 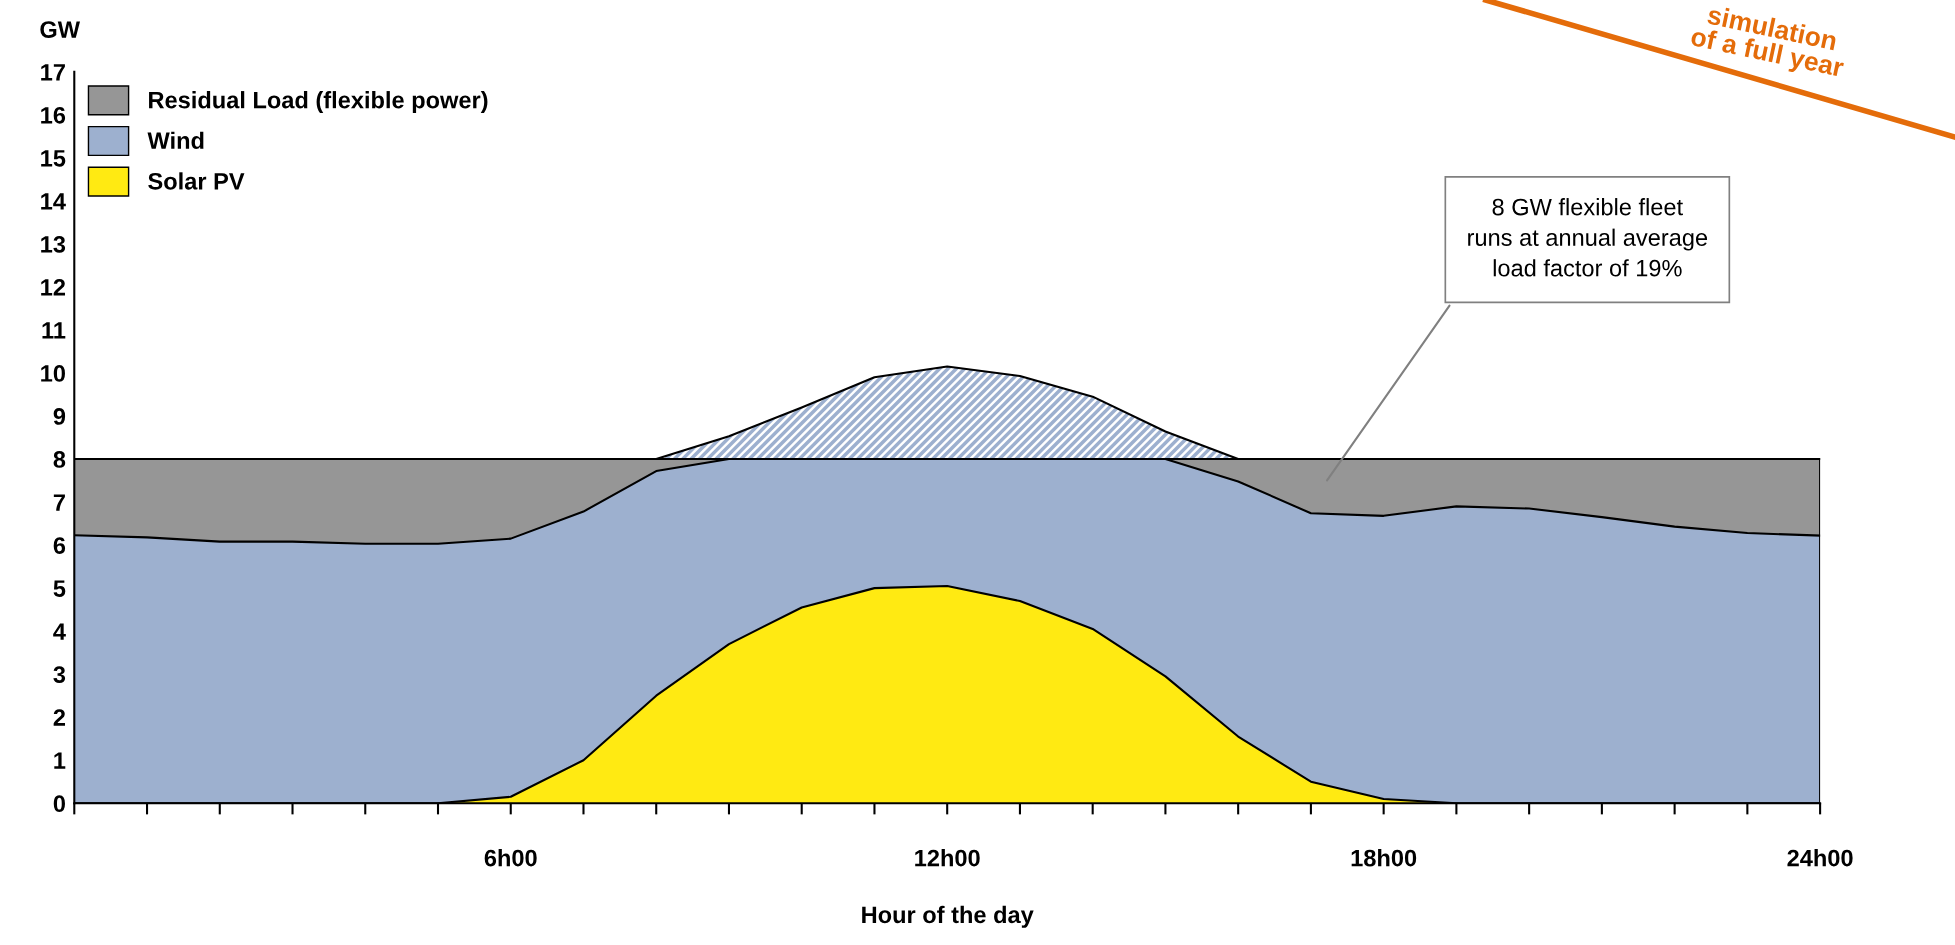 What do you see at coordinates (54, 330) in the screenshot?
I see `y-tick-label: 11` at bounding box center [54, 330].